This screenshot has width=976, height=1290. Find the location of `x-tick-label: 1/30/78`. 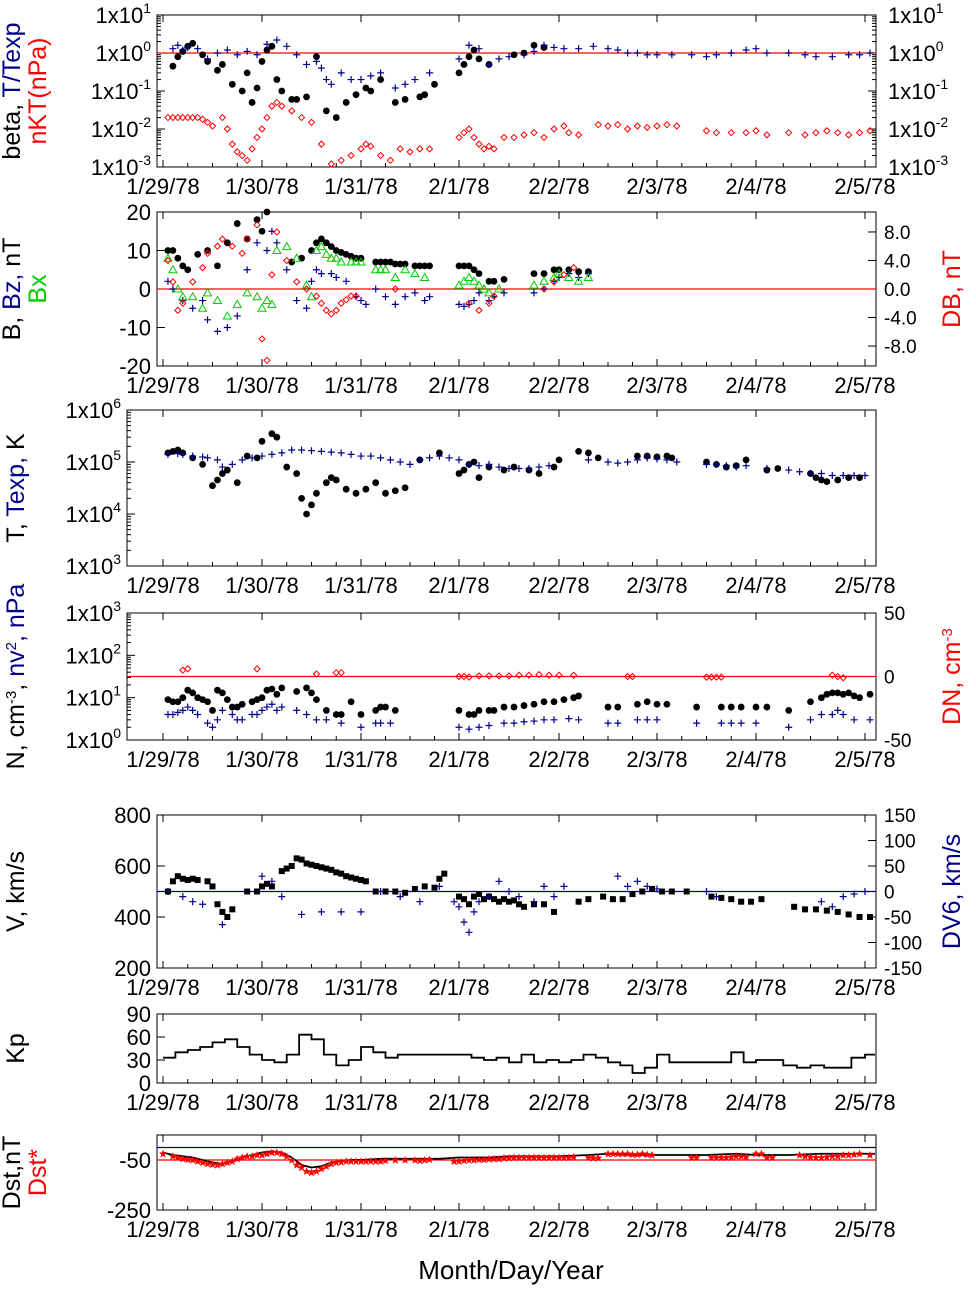

x-tick-label: 1/30/78 is located at coordinates (261, 759).